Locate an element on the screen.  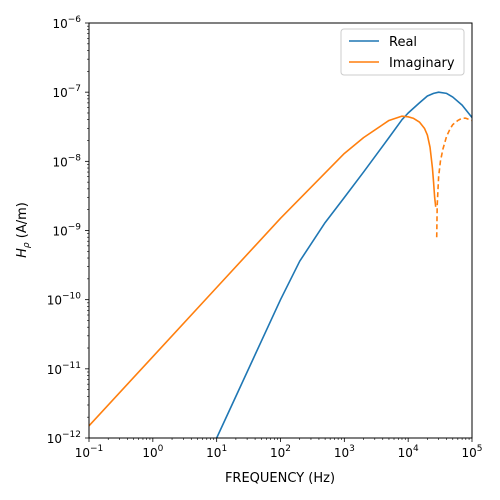
y-tick-label-0: 10⁻¹² is located at coordinates (64, 438).